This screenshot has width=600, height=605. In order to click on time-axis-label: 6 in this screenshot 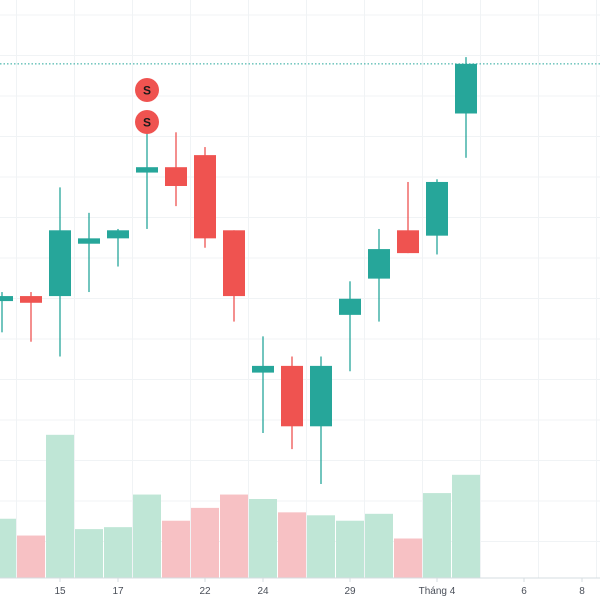, I will do `click(524, 591)`.